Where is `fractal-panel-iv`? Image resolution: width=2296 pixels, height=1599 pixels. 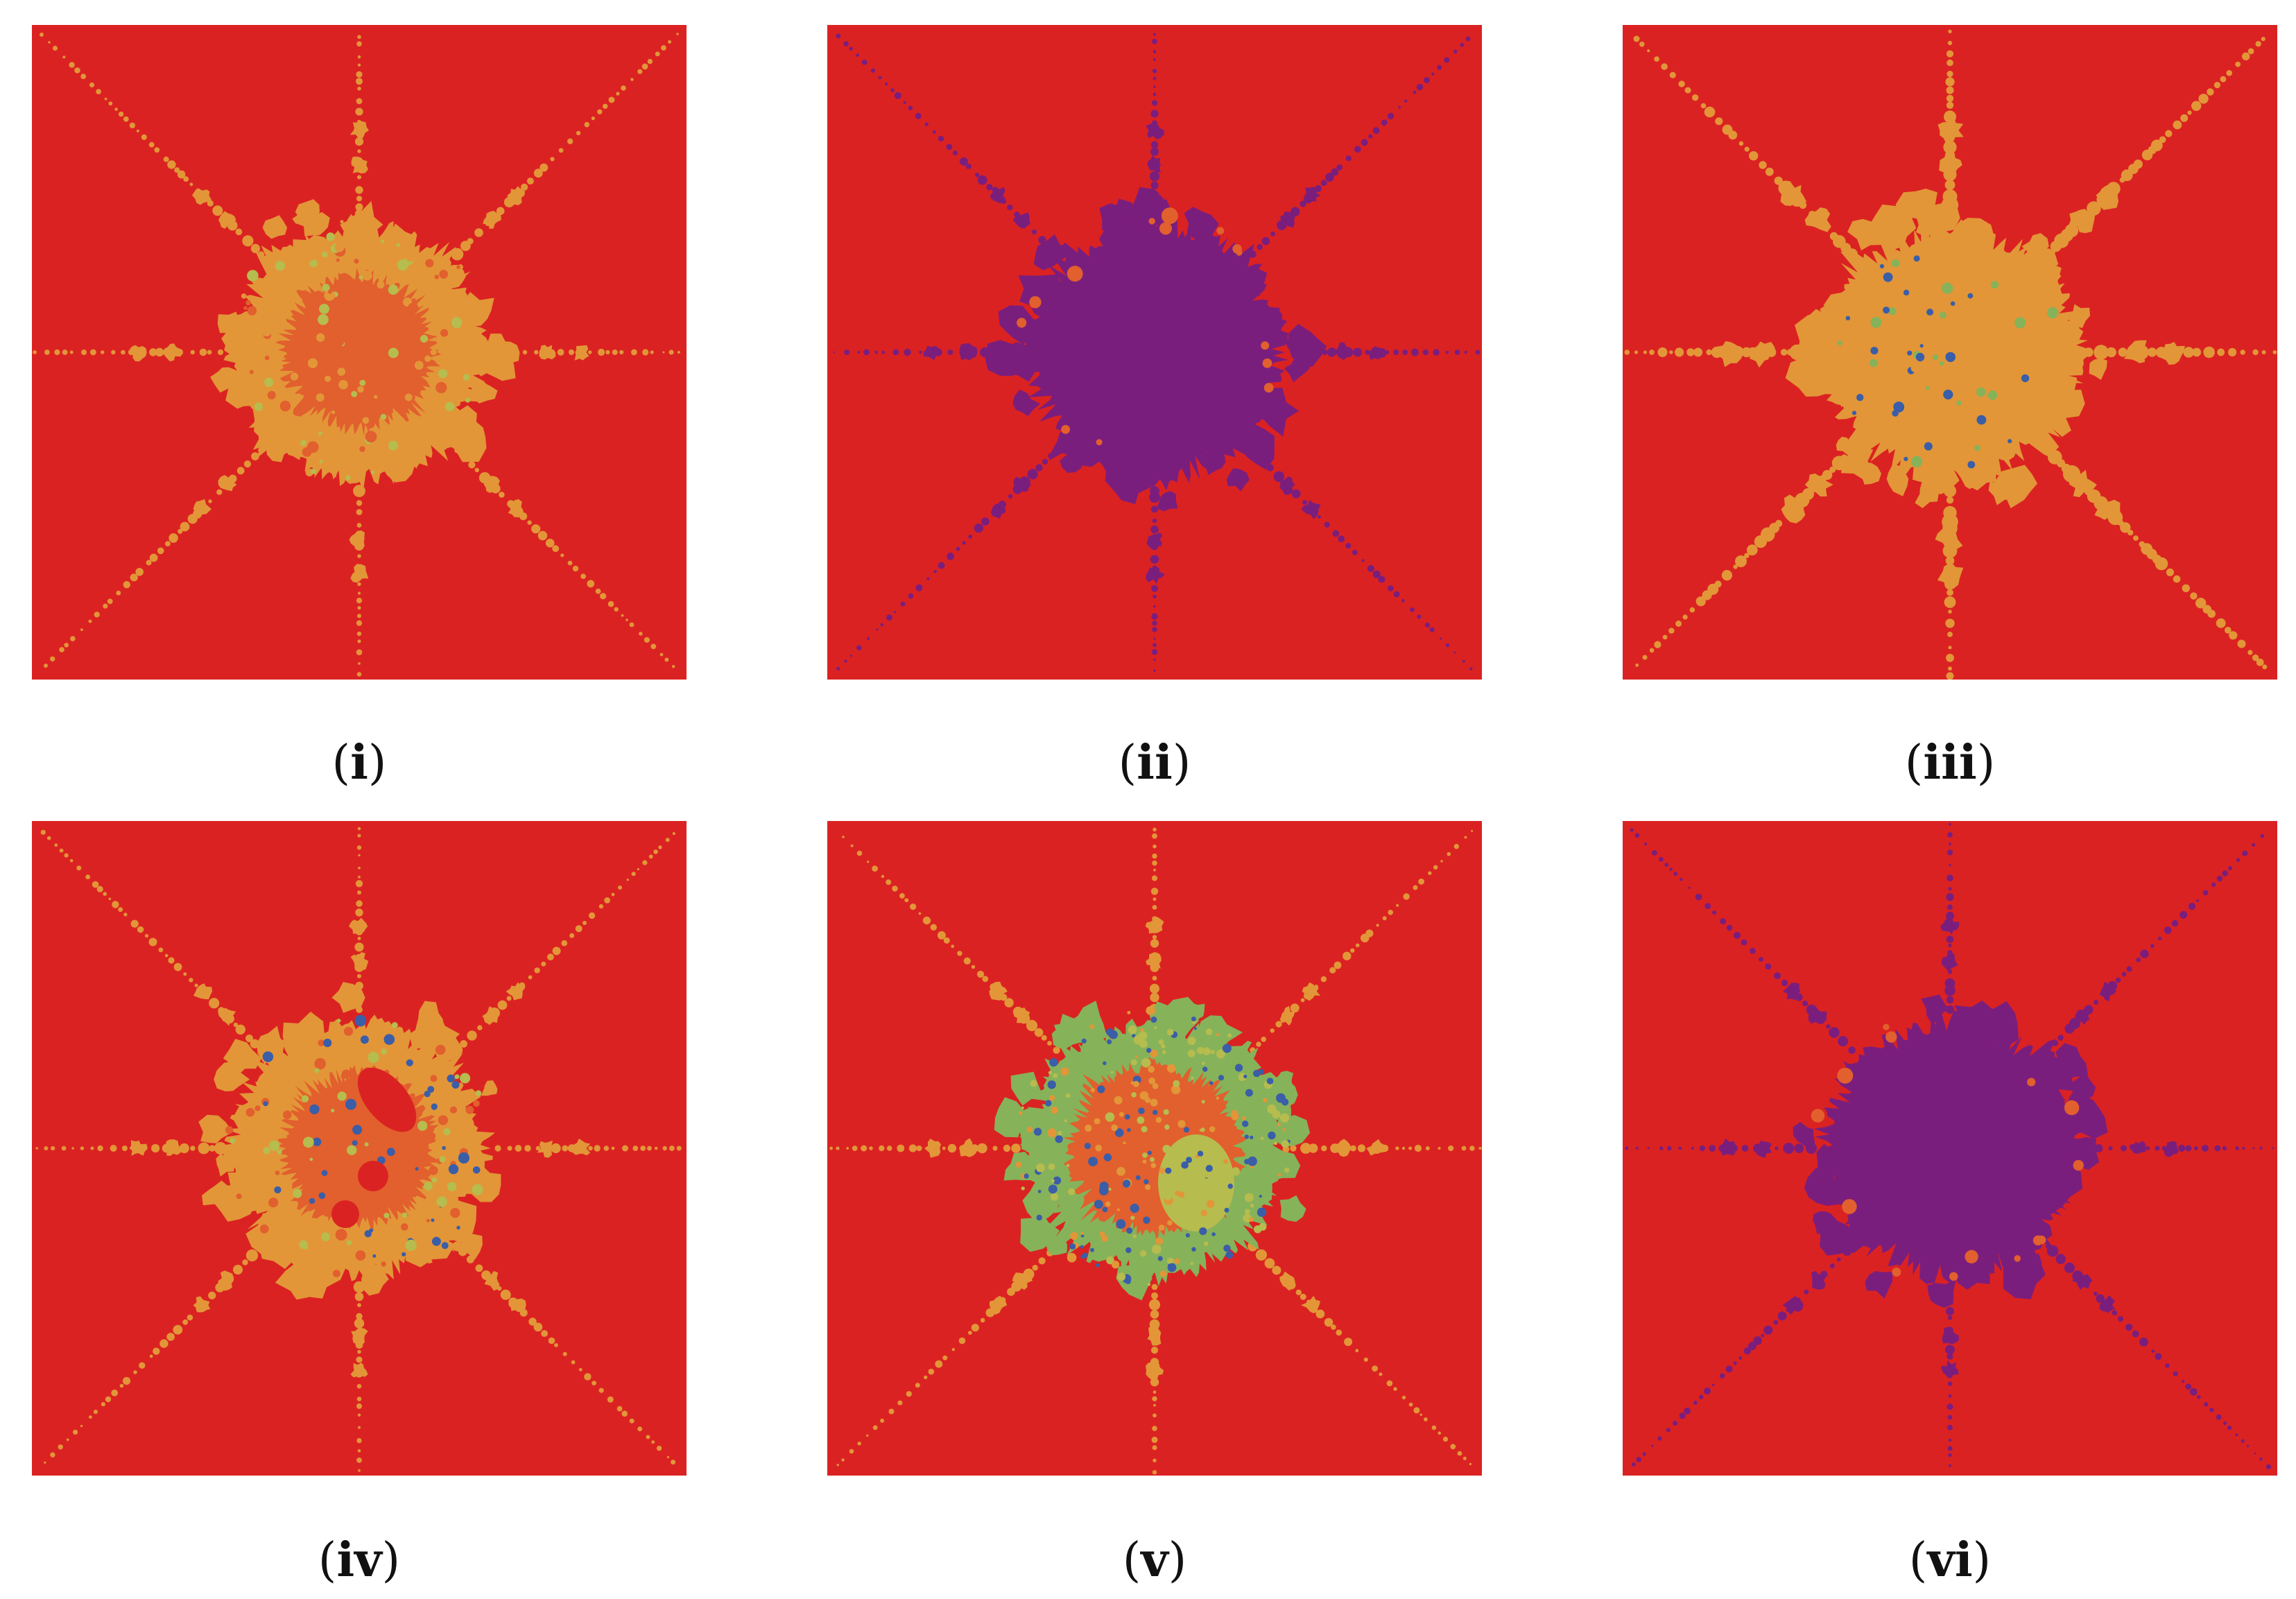
fractal-panel-iv is located at coordinates (359, 1148).